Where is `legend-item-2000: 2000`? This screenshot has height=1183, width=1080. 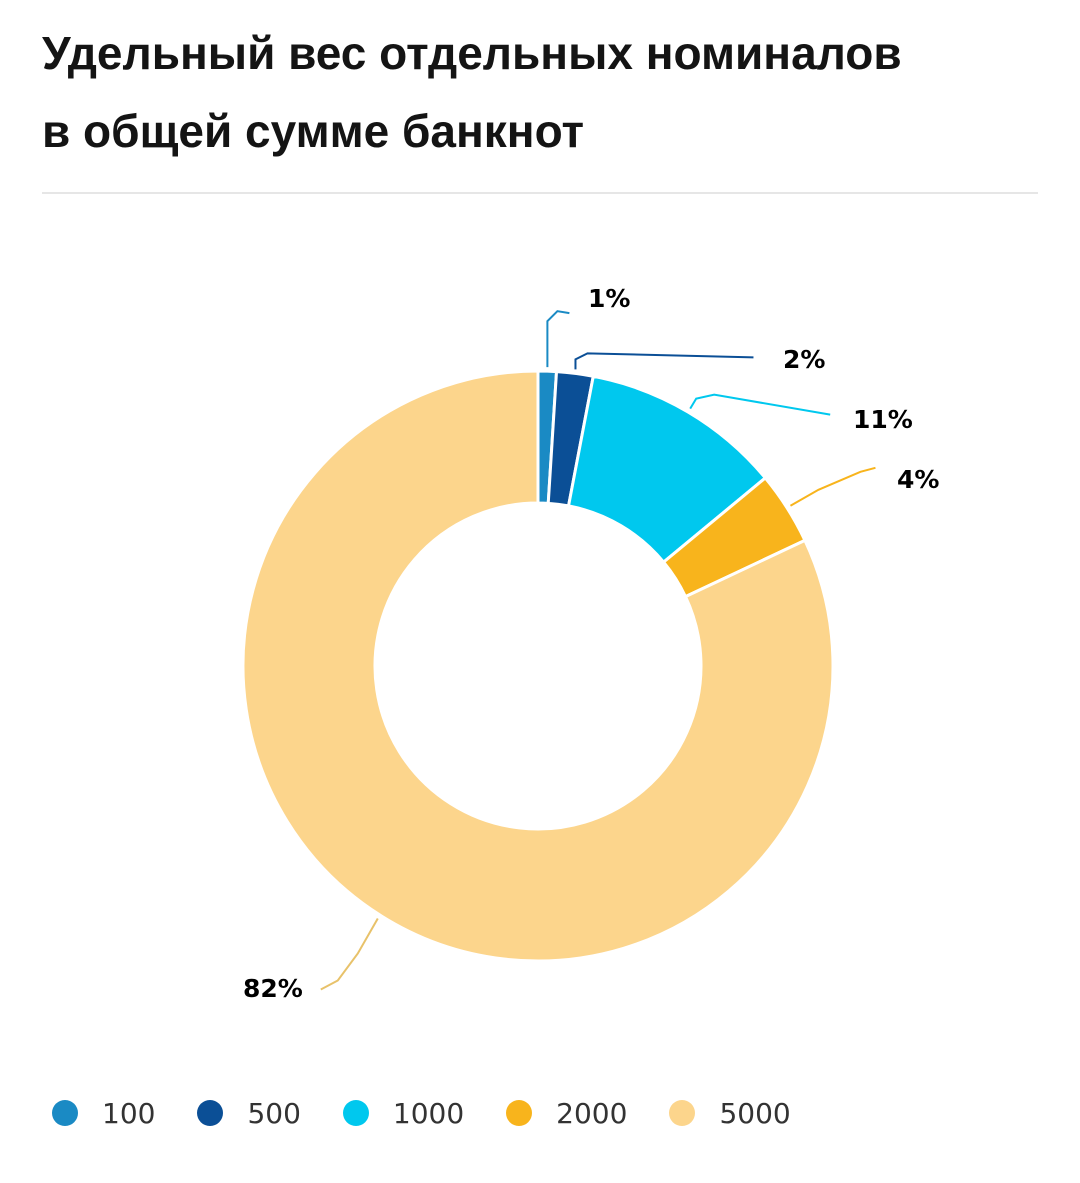 legend-item-2000: 2000 is located at coordinates (566, 1113).